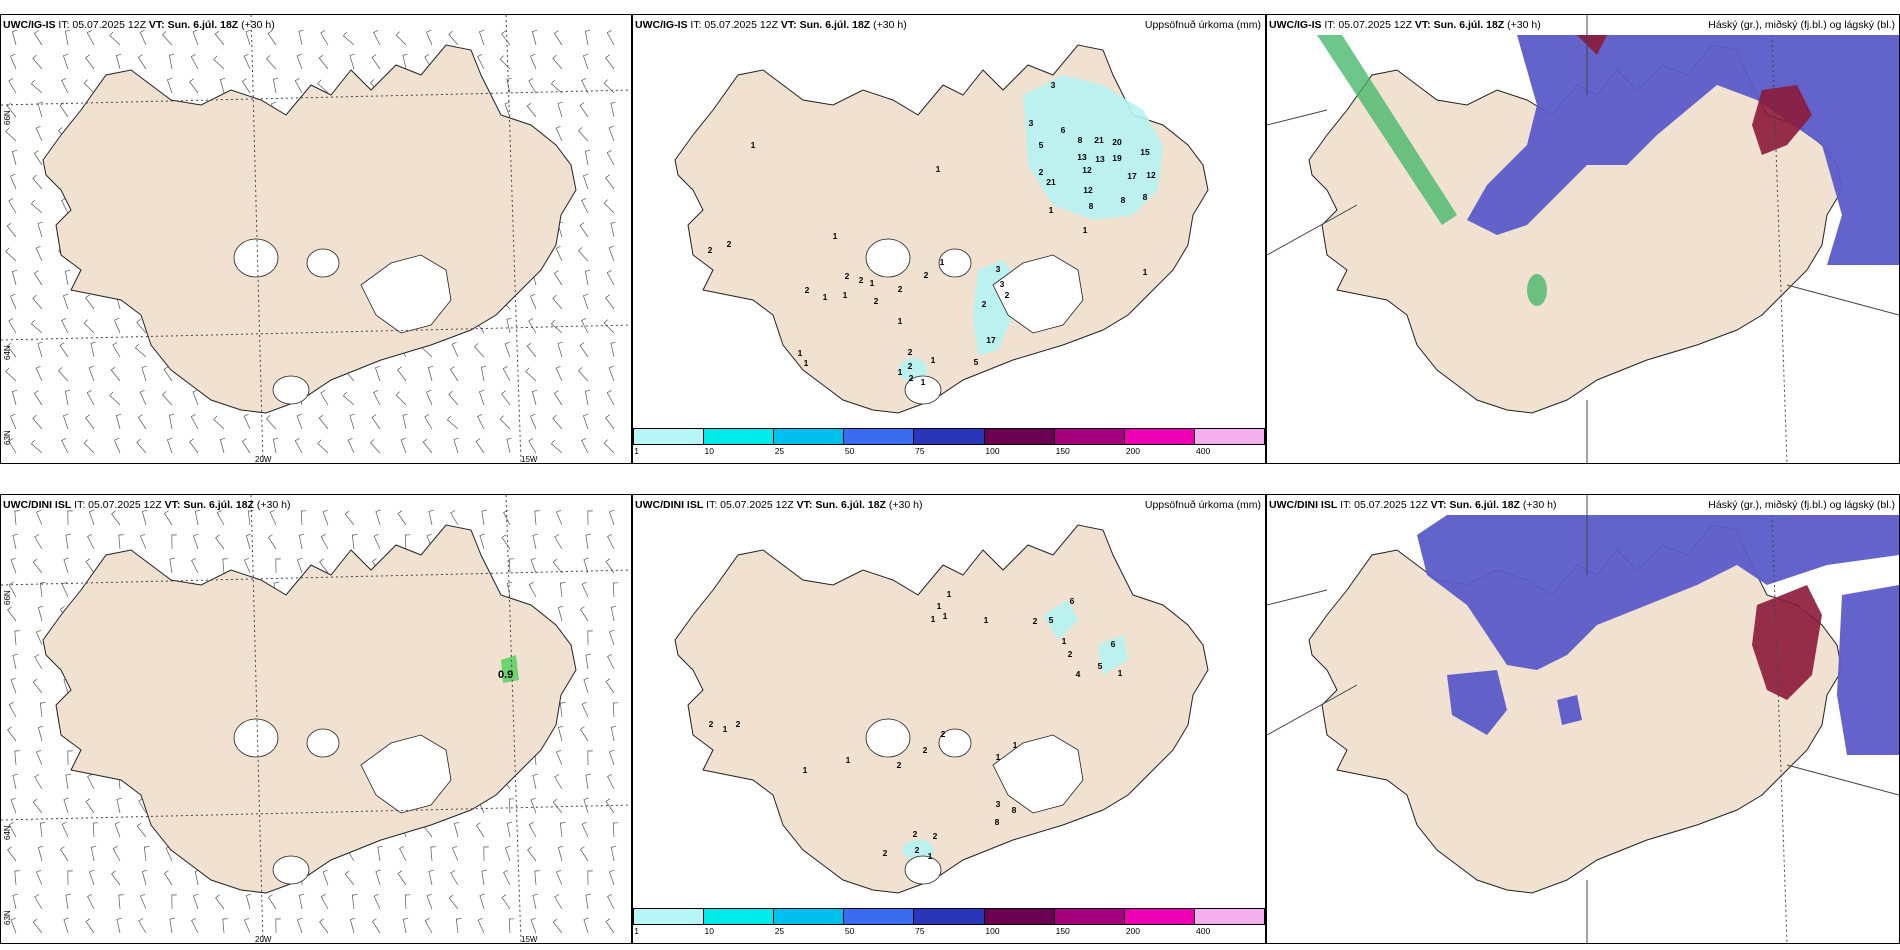 The image size is (1900, 950). Describe the element at coordinates (1100, 159) in the screenshot. I see `precip-value: 13` at that location.